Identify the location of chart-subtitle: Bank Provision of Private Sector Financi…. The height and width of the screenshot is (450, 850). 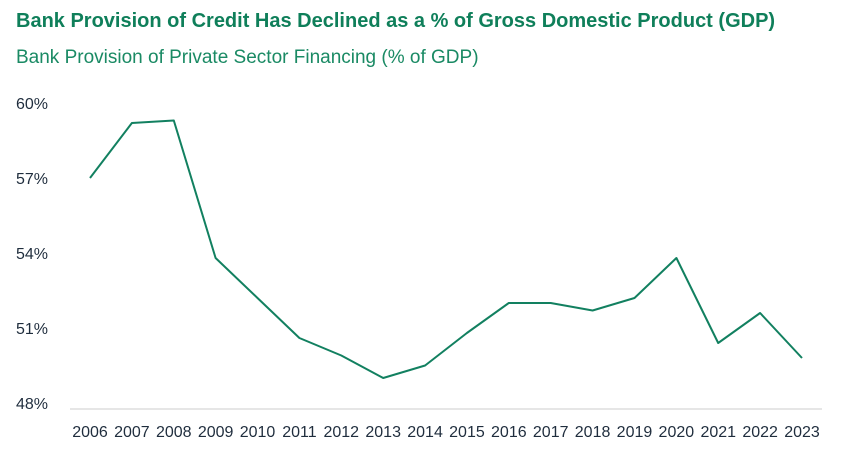
(247, 57).